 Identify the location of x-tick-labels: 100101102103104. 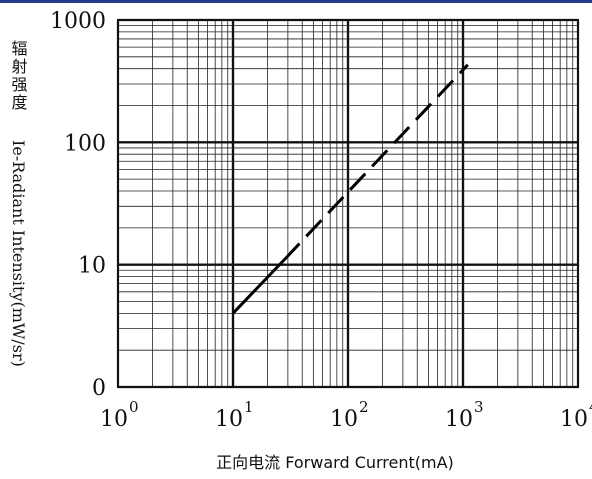
(346, 415).